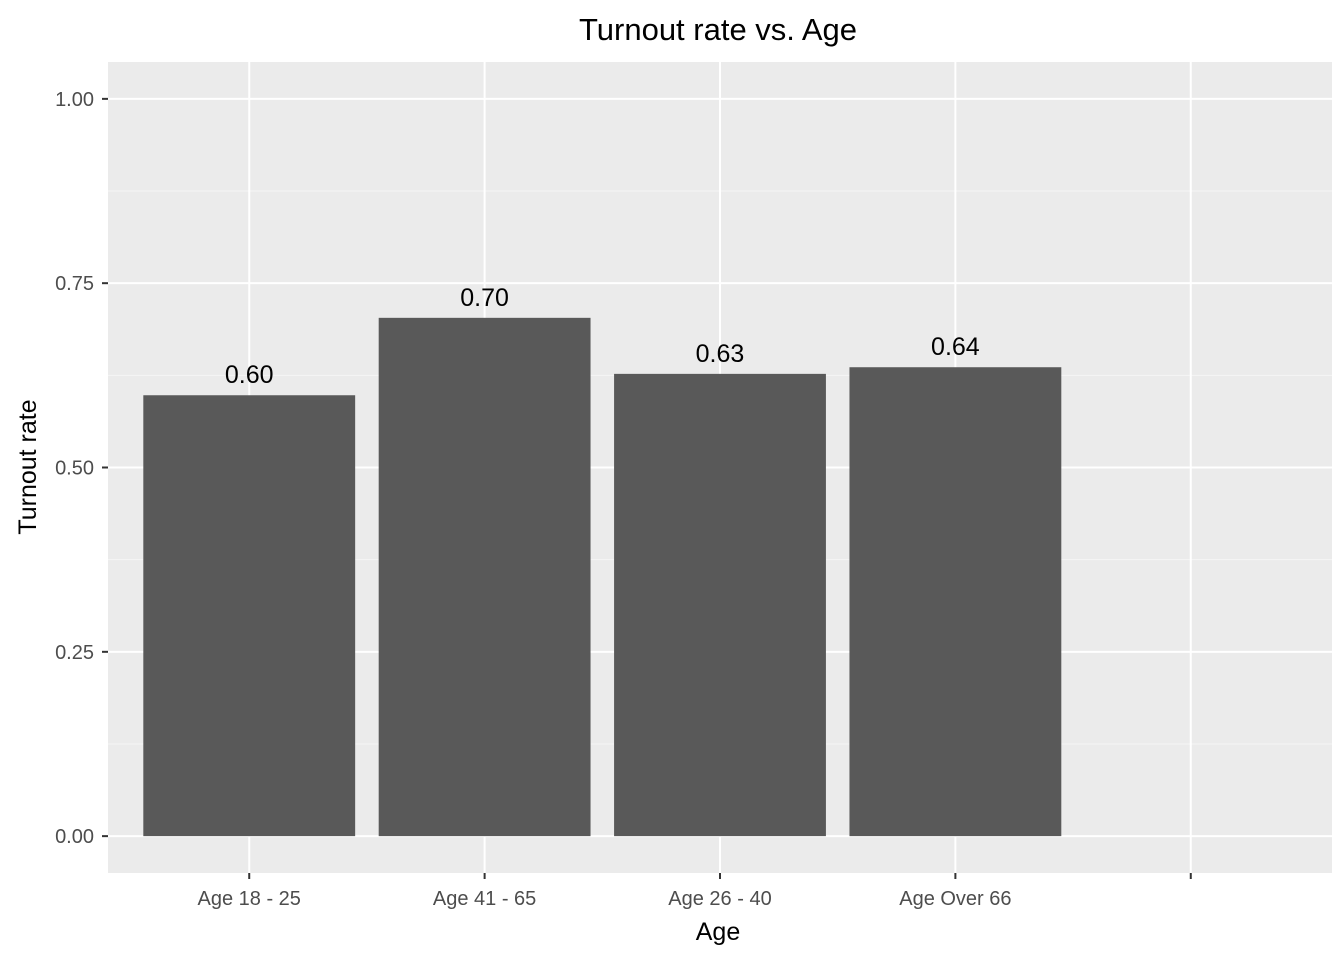  What do you see at coordinates (720, 354) in the screenshot?
I see `bar-value-label: 0.63` at bounding box center [720, 354].